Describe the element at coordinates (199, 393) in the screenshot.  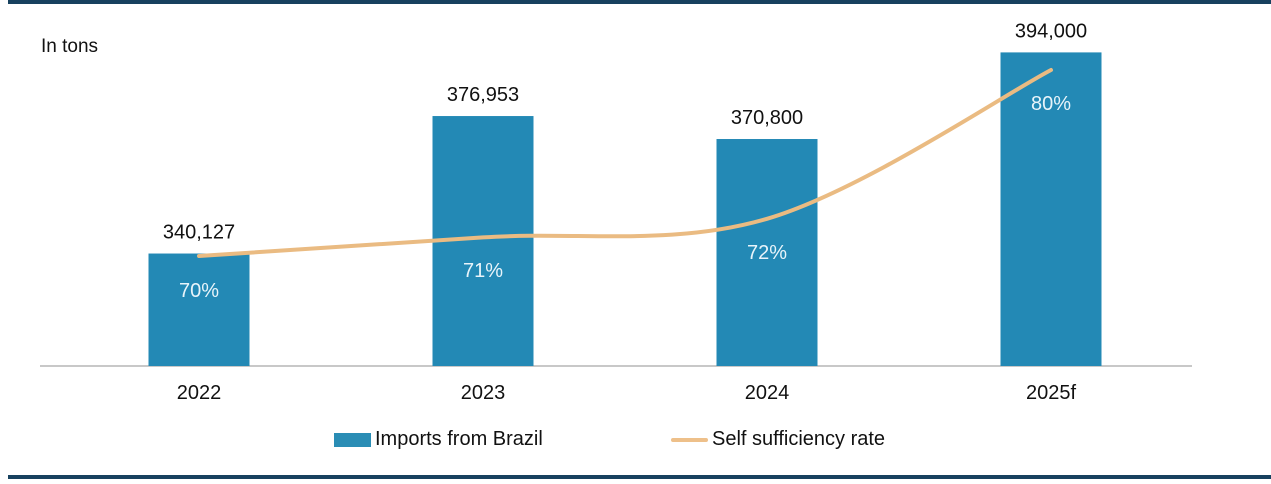
I see `x-tick-label: 2022` at that location.